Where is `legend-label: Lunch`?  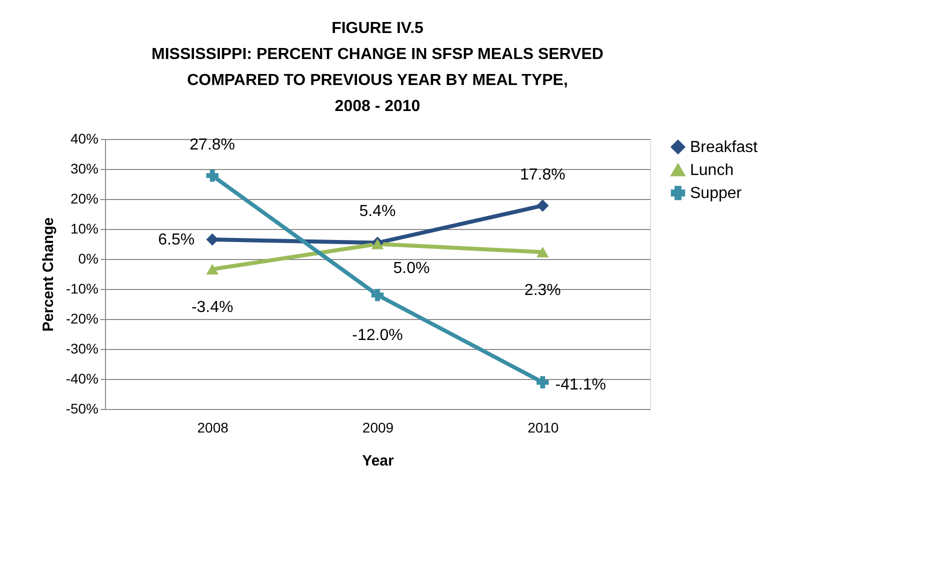
legend-label: Lunch is located at coordinates (712, 170).